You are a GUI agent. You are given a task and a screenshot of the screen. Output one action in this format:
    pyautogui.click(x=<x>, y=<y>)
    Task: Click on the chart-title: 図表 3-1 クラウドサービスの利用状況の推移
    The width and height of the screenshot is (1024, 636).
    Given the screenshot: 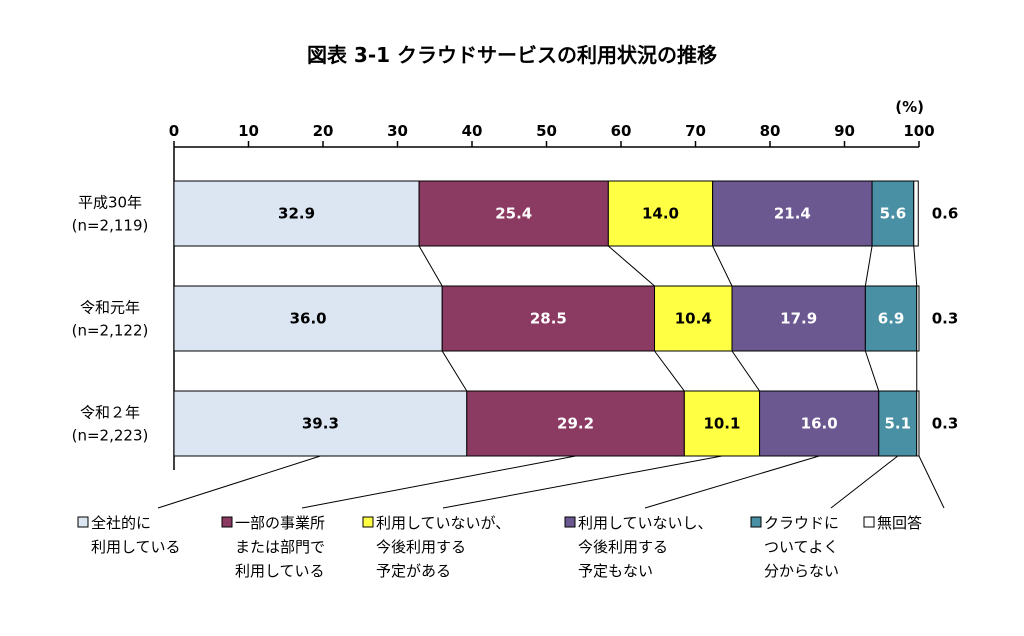 What is the action you would take?
    pyautogui.click(x=512, y=55)
    